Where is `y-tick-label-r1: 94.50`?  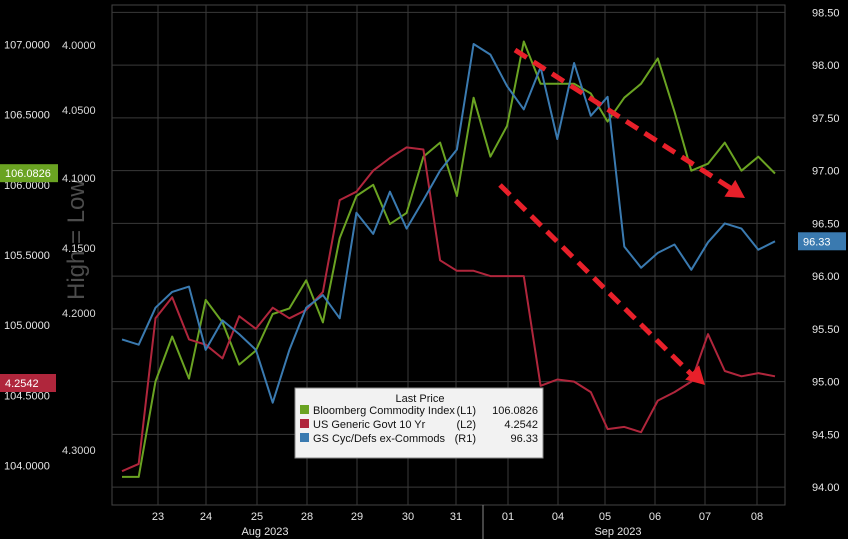
y-tick-label-r1: 94.50 is located at coordinates (826, 435).